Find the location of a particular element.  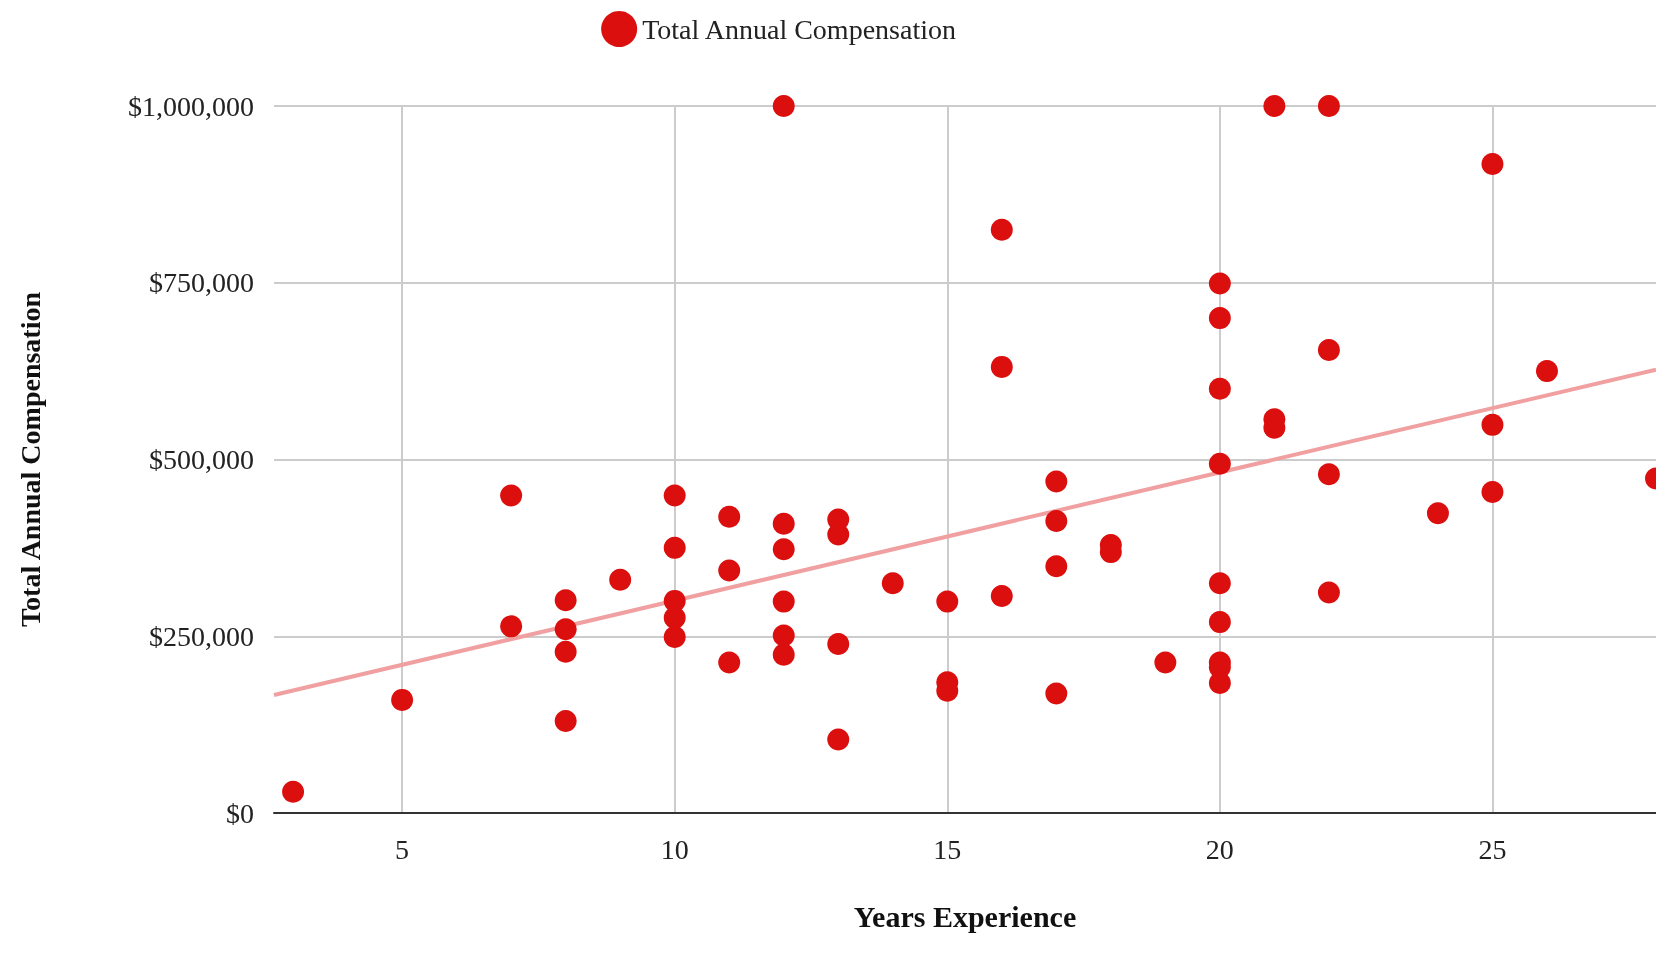

x-tick-label: 25 is located at coordinates (1492, 849).